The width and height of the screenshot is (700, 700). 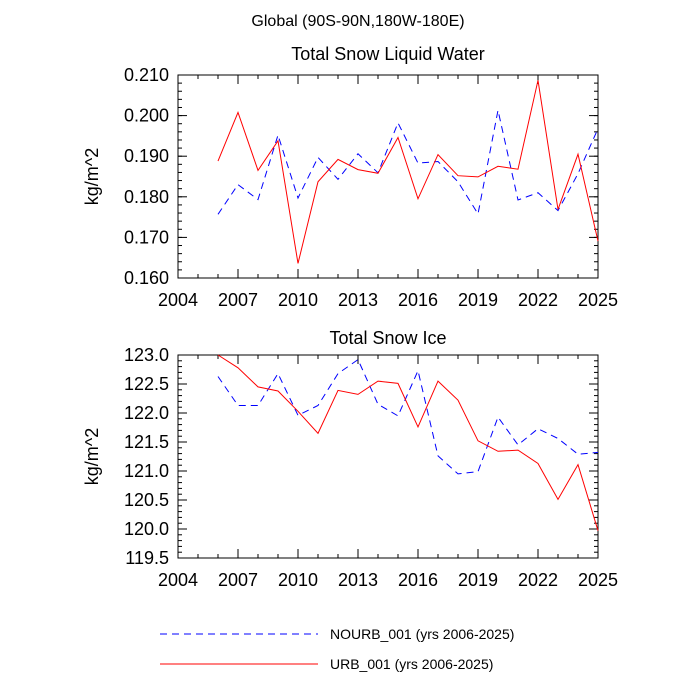 What do you see at coordinates (146, 278) in the screenshot?
I see `y-tick-label: 0.160` at bounding box center [146, 278].